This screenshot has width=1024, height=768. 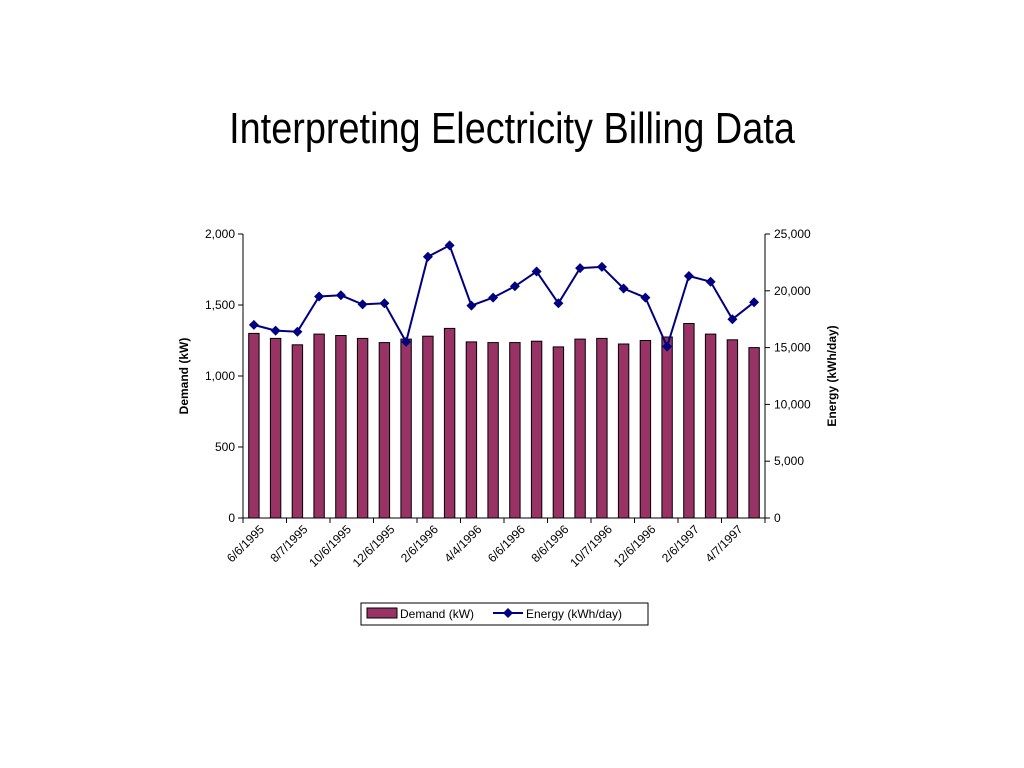 What do you see at coordinates (245, 543) in the screenshot?
I see `x-tick-label: 6/6/1995` at bounding box center [245, 543].